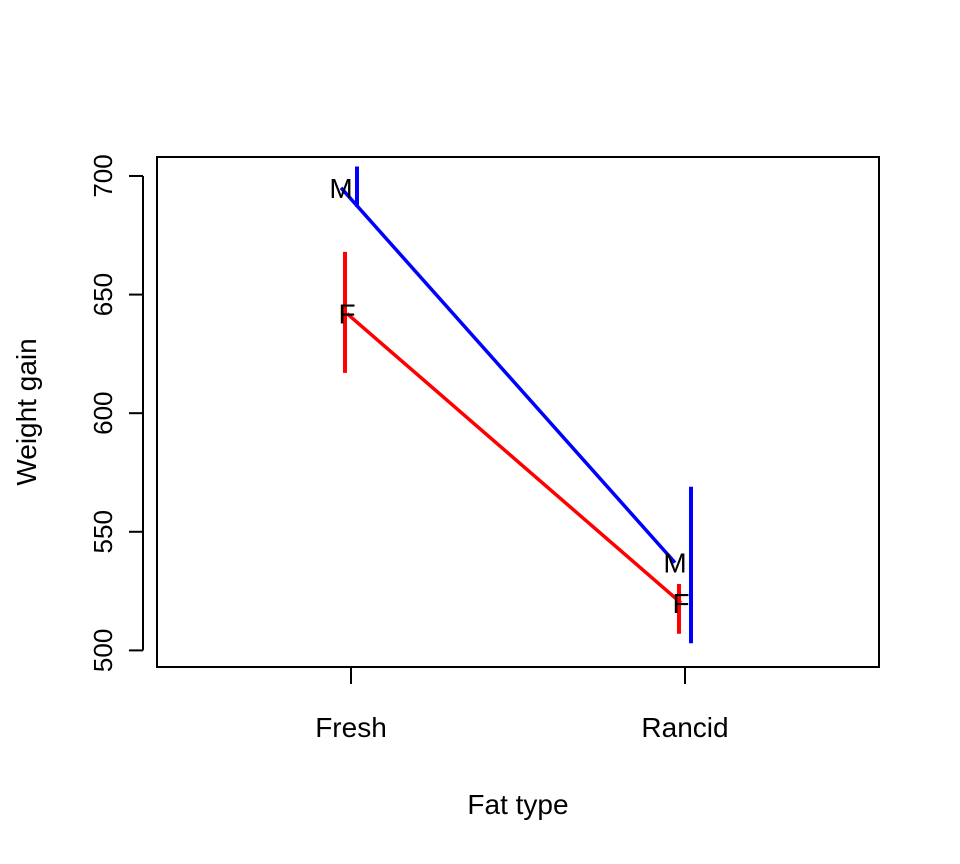 The image size is (960, 864). Describe the element at coordinates (103, 294) in the screenshot. I see `y-tick-label: 650` at that location.